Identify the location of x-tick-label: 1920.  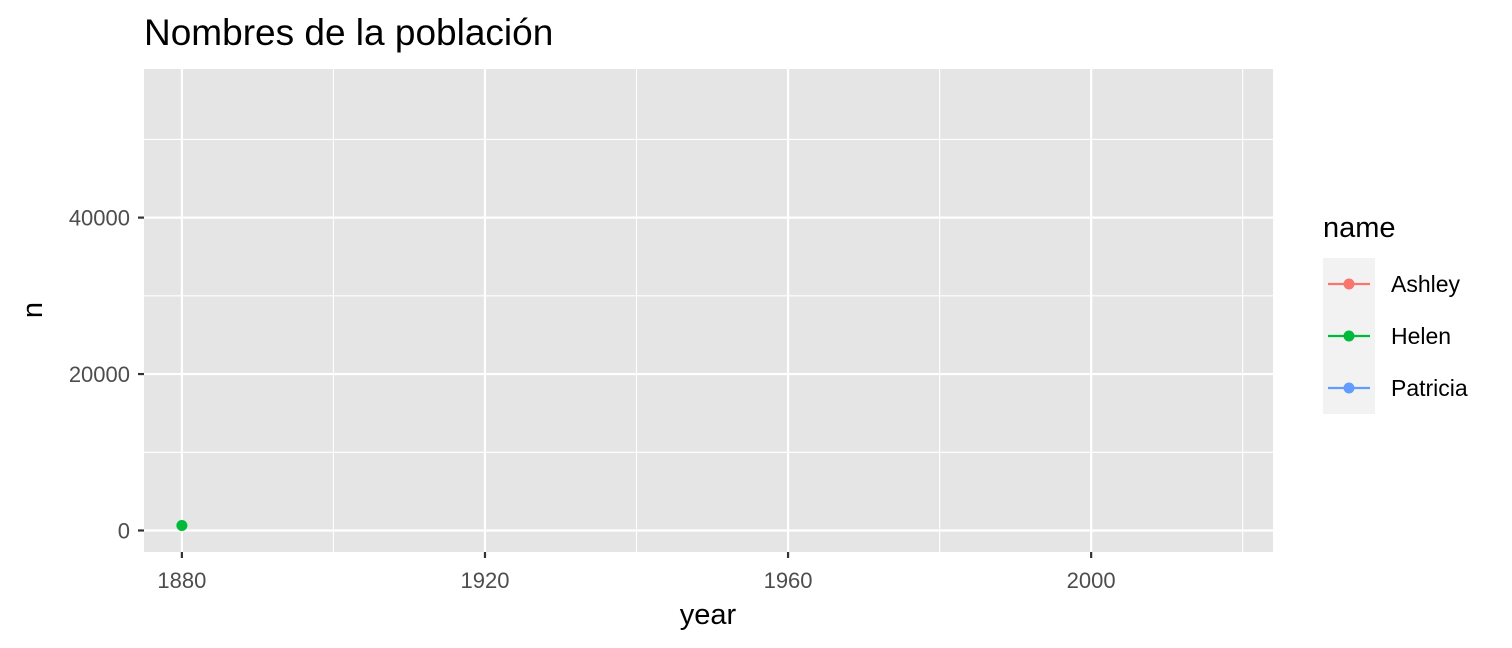
(484, 580).